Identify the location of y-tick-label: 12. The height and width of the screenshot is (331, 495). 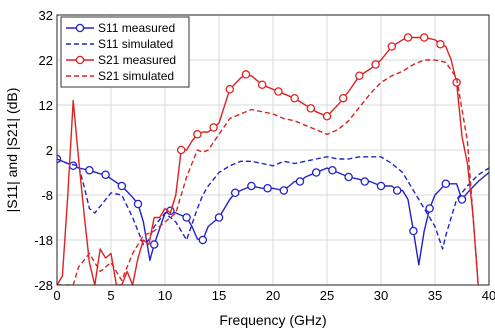
(46, 105).